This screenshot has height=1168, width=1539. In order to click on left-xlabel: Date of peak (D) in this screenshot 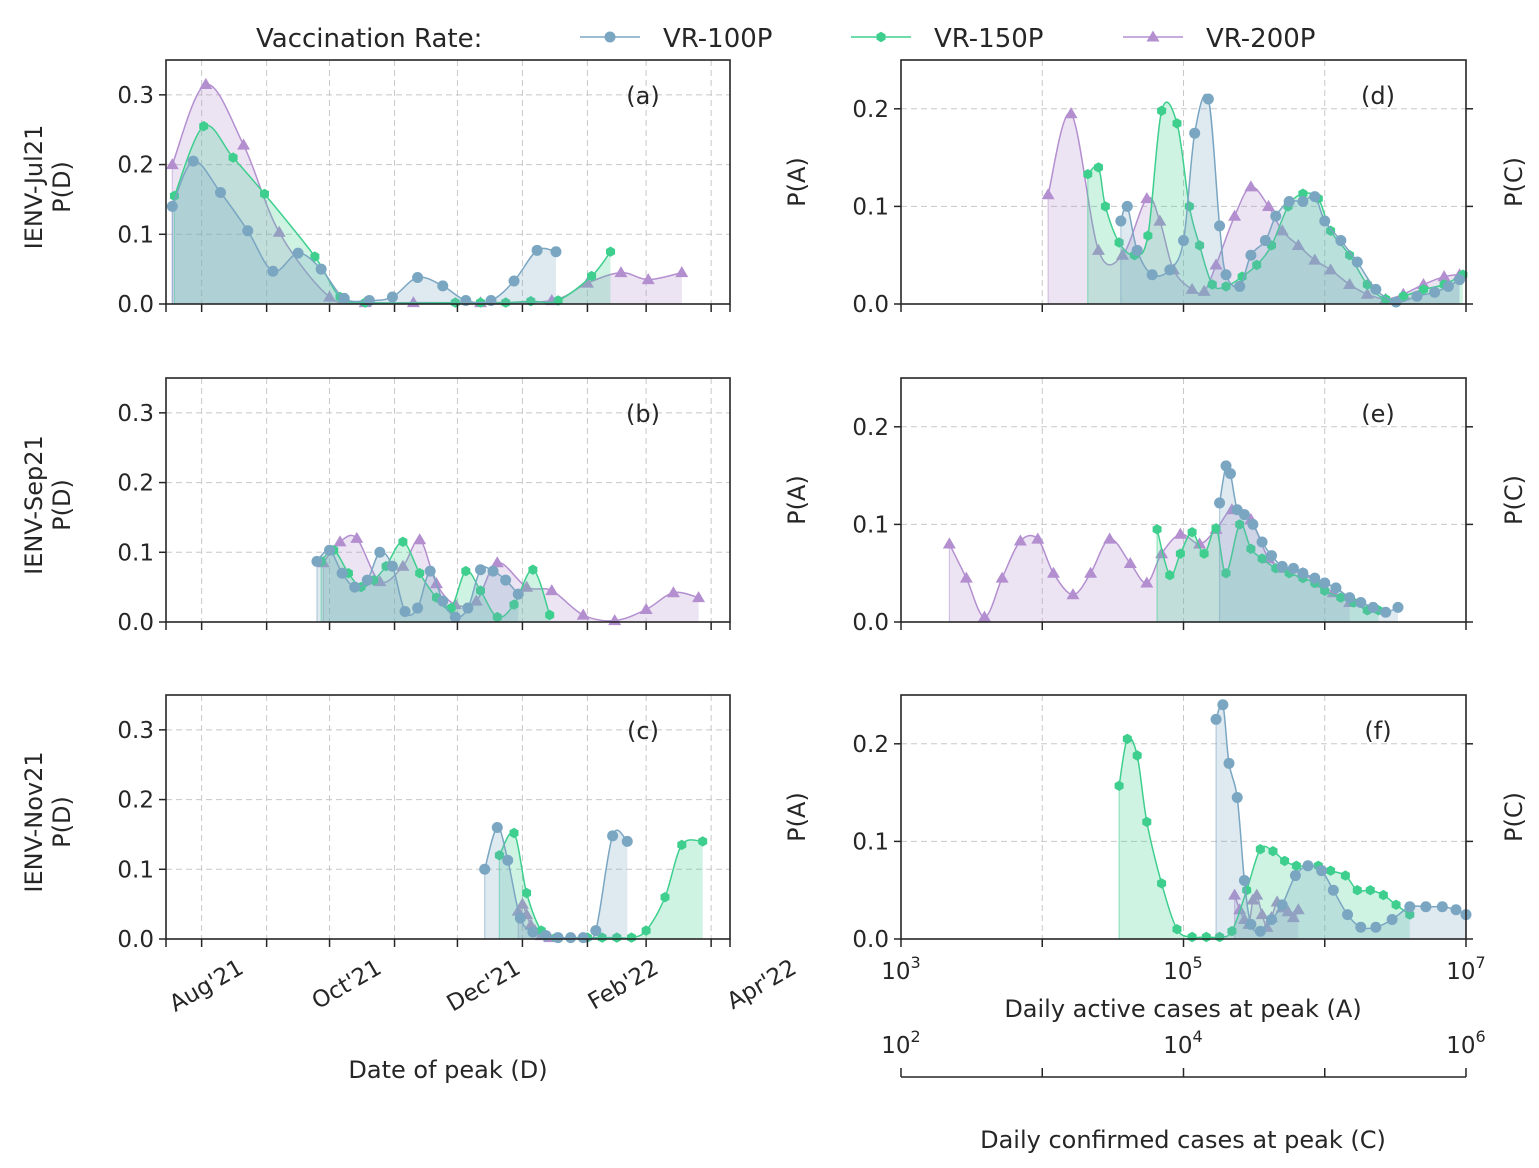, I will do `click(447, 1070)`.